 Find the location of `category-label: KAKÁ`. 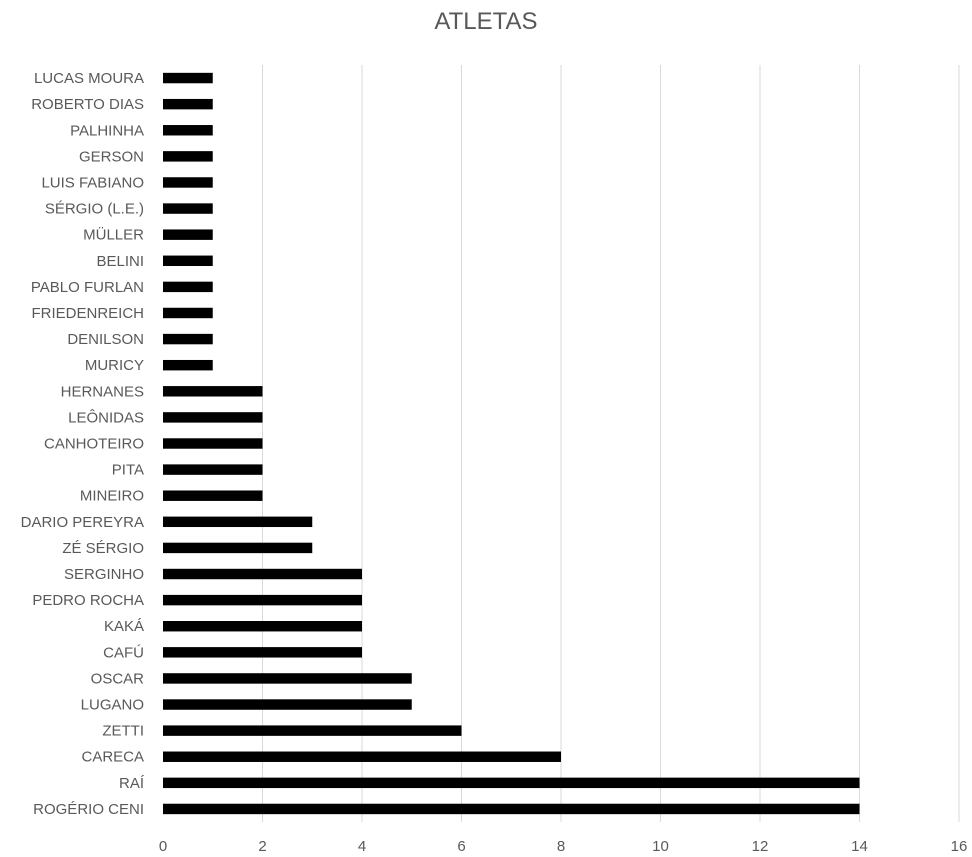

category-label: KAKÁ is located at coordinates (124, 626).